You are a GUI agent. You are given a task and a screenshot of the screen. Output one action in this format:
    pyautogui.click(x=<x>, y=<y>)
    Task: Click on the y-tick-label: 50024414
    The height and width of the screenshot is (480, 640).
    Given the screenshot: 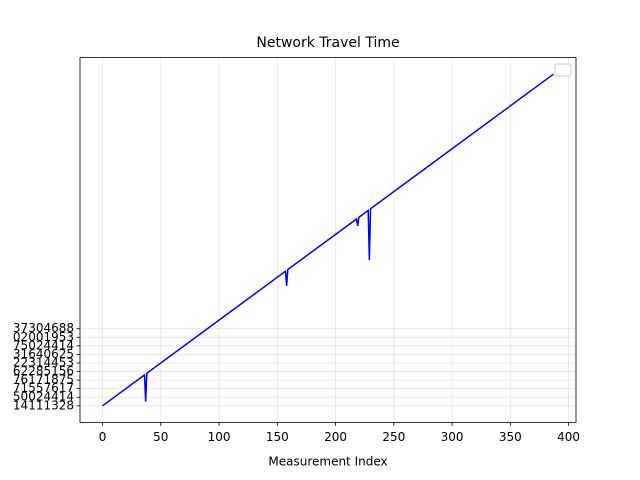 What is the action you would take?
    pyautogui.click(x=43, y=397)
    